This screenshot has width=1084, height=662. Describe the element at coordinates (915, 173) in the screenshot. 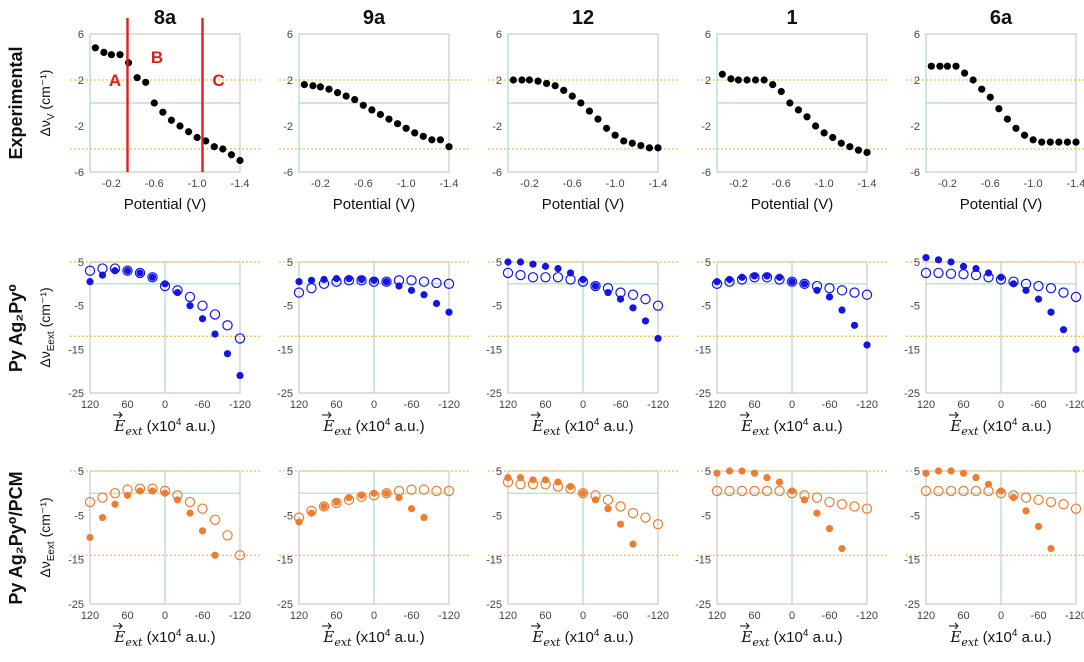

I see `y-tick-label: -6` at that location.